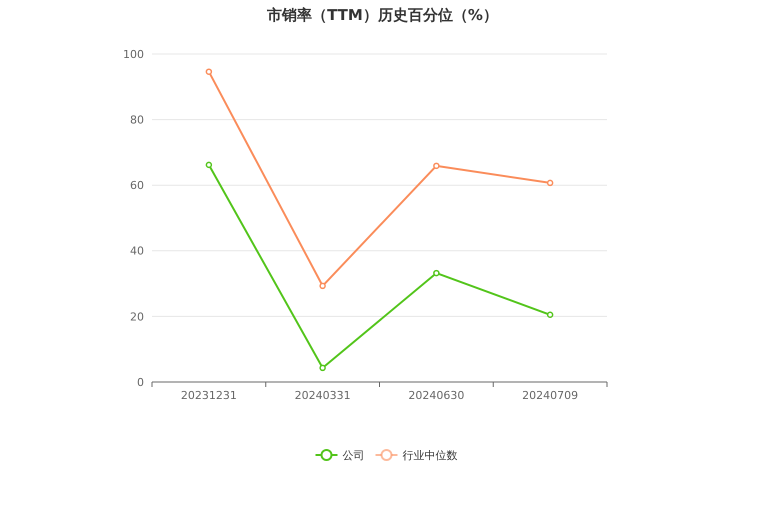  Describe the element at coordinates (382, 15) in the screenshot. I see `chart-title: 市销率（TTM）历史百分位（%）` at that location.